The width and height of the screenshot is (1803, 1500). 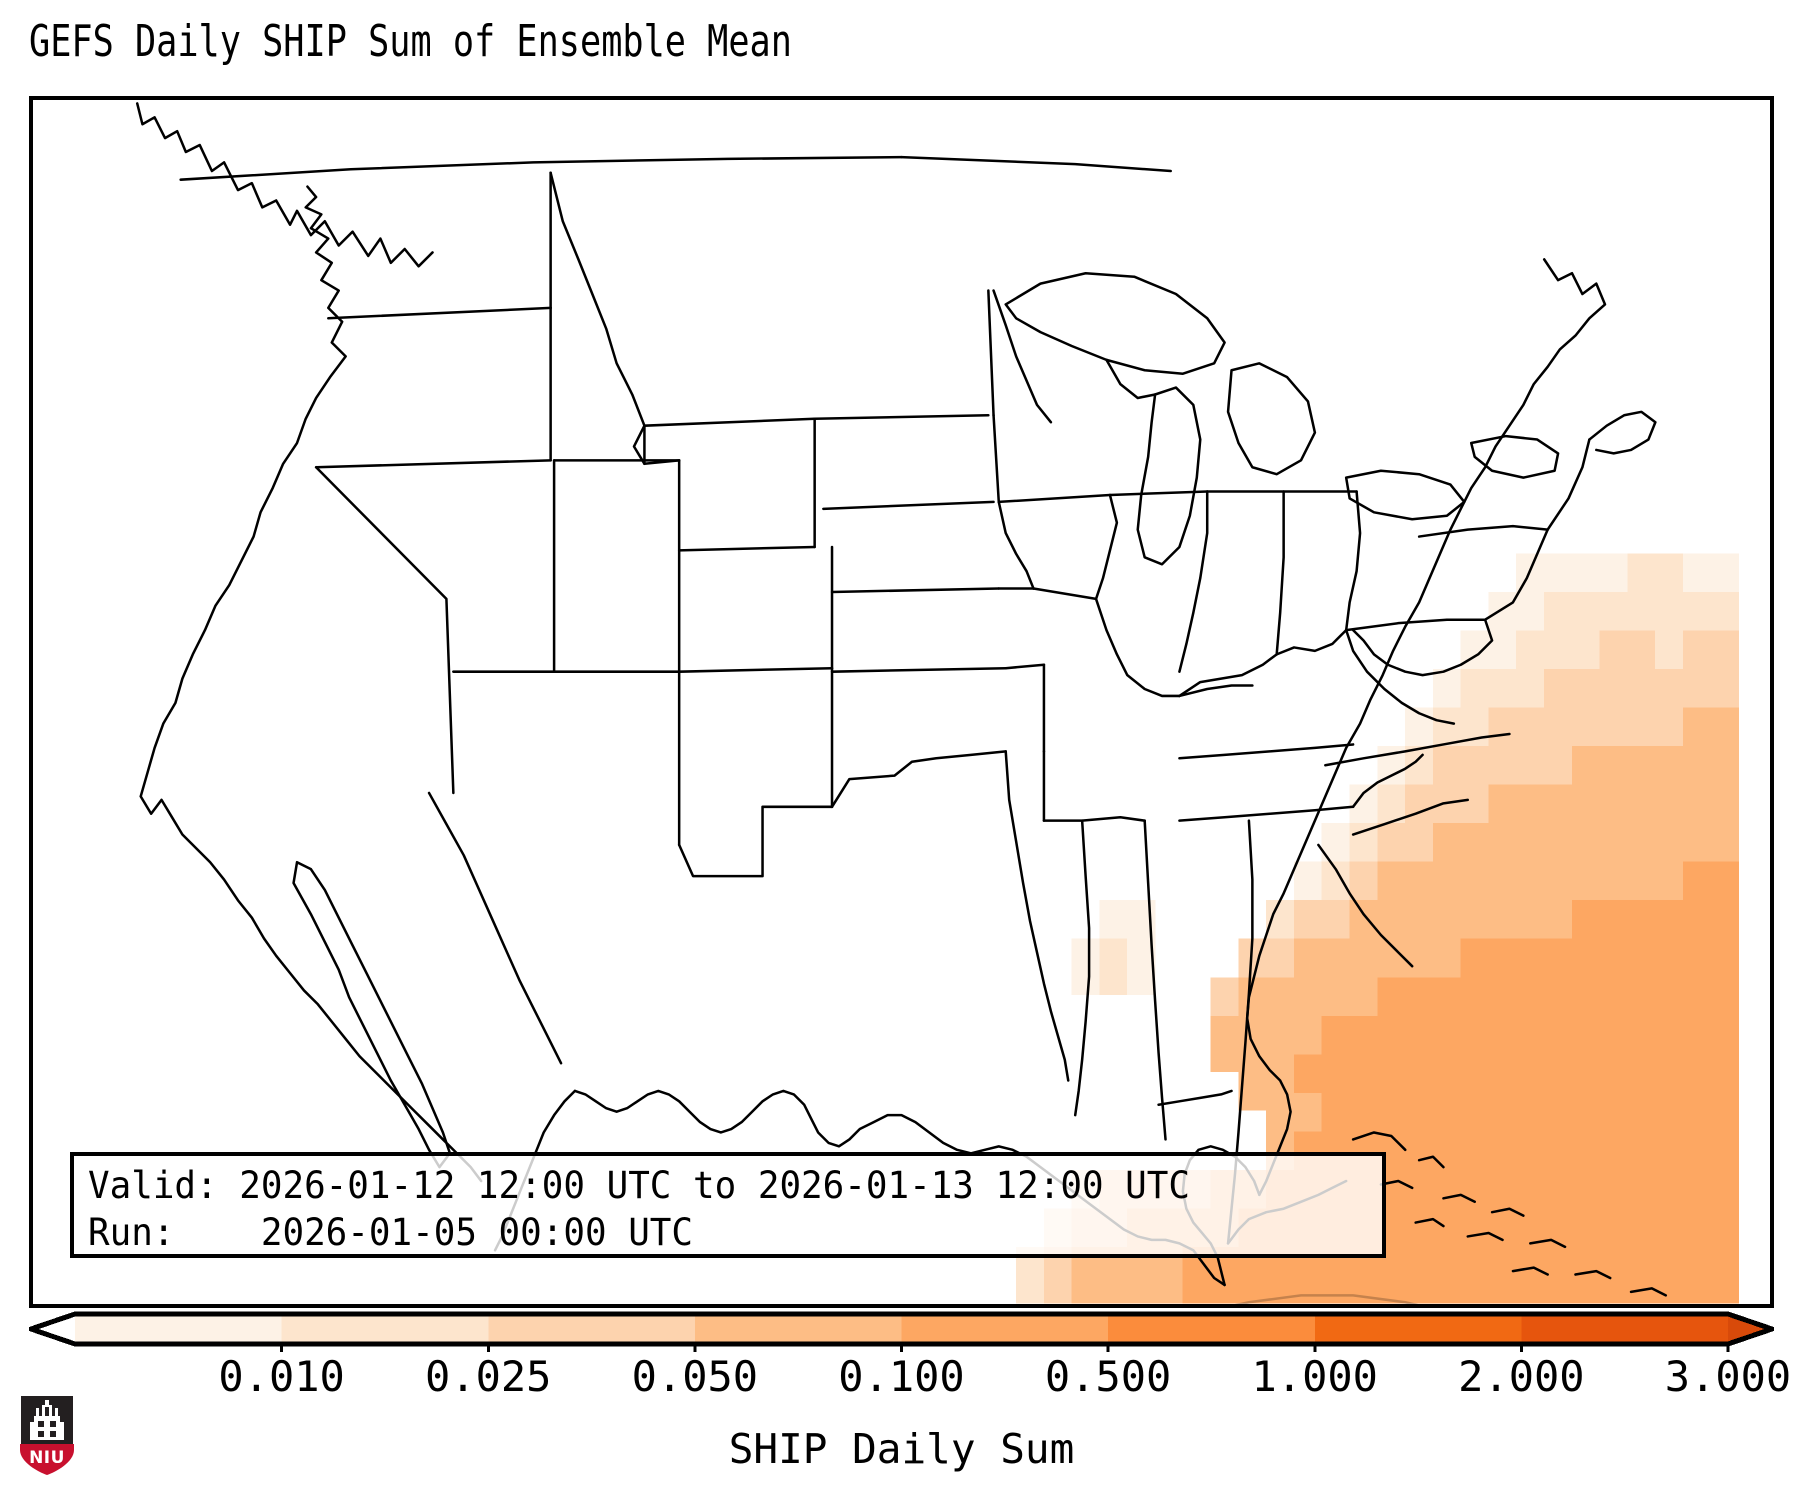 What do you see at coordinates (439, 313) in the screenshot?
I see `wa-or-border` at bounding box center [439, 313].